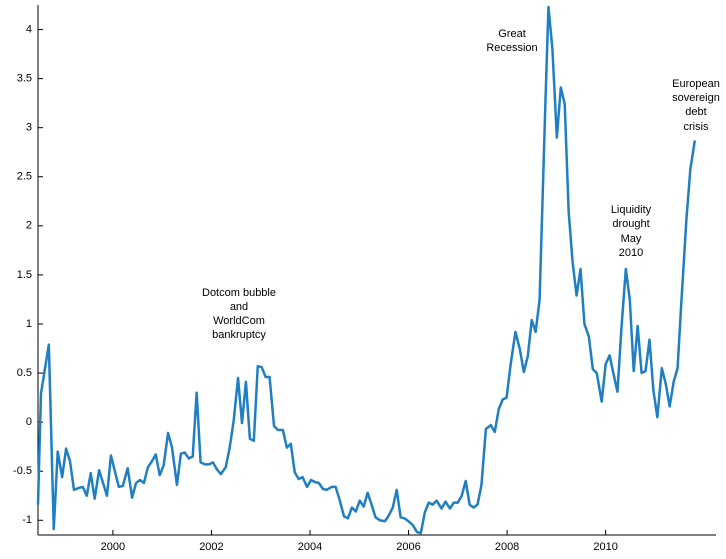 The height and width of the screenshot is (559, 726). What do you see at coordinates (239, 335) in the screenshot?
I see `annotation-line: bankruptcy` at bounding box center [239, 335].